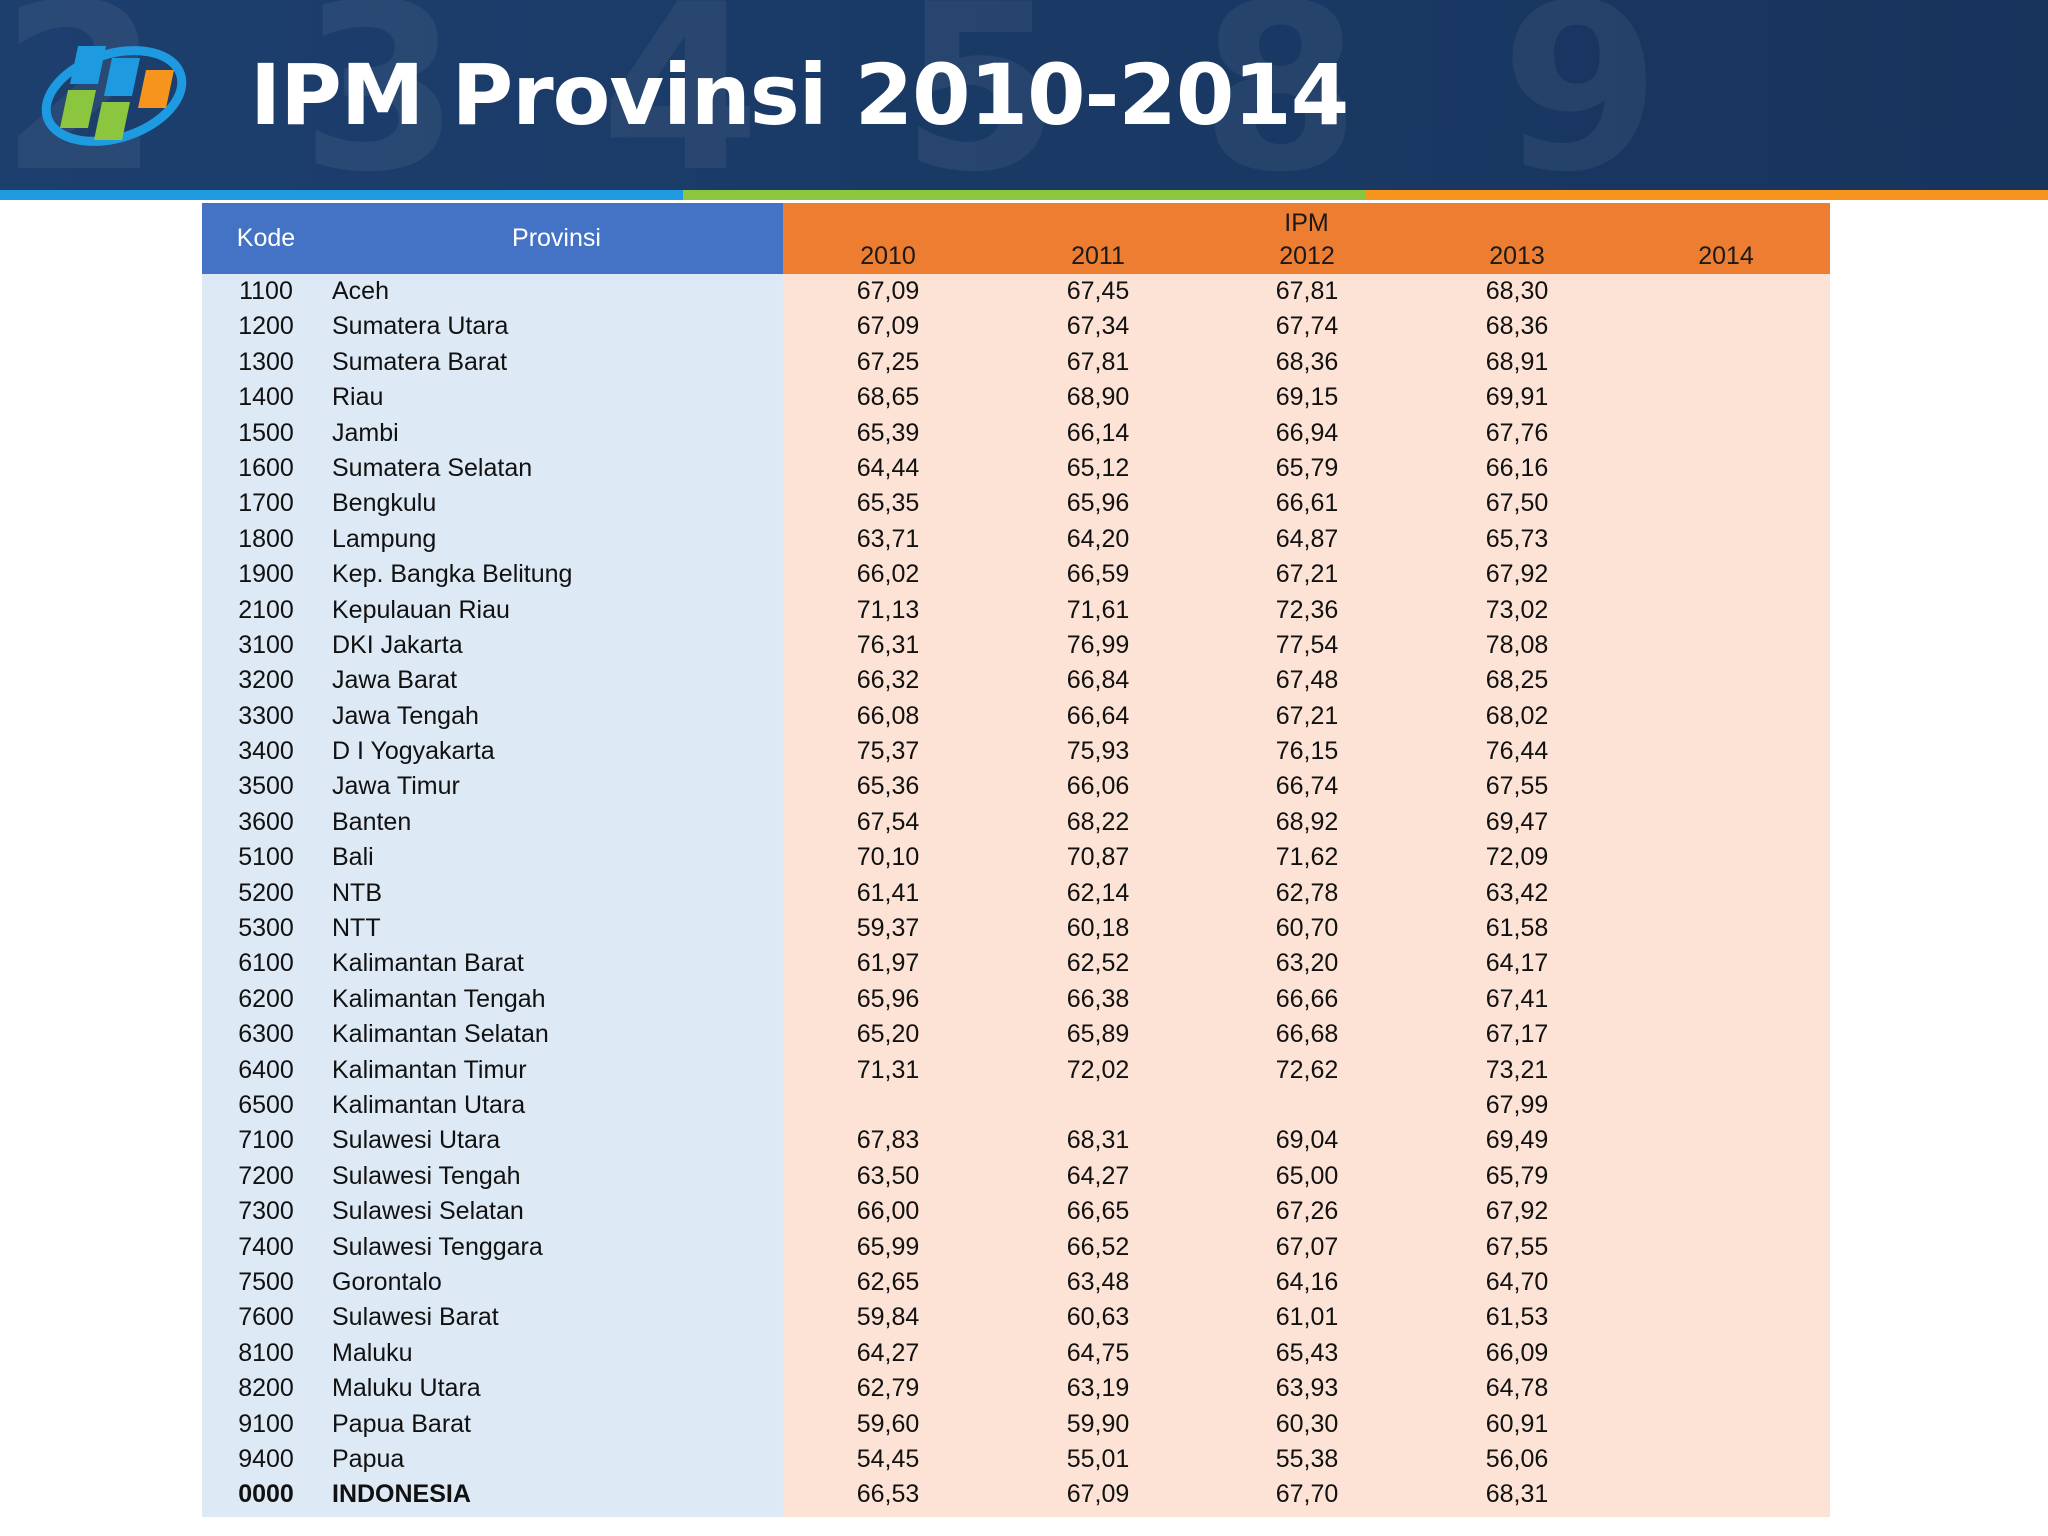 Image resolution: width=2048 pixels, height=1536 pixels. I want to click on cell-ipm-2011: 65,89, so click(1098, 1034).